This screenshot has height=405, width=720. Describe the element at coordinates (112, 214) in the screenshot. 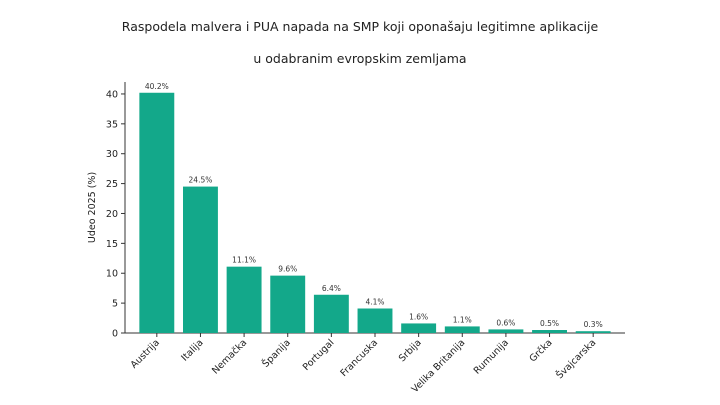

I see `y-tick-label: 20` at that location.